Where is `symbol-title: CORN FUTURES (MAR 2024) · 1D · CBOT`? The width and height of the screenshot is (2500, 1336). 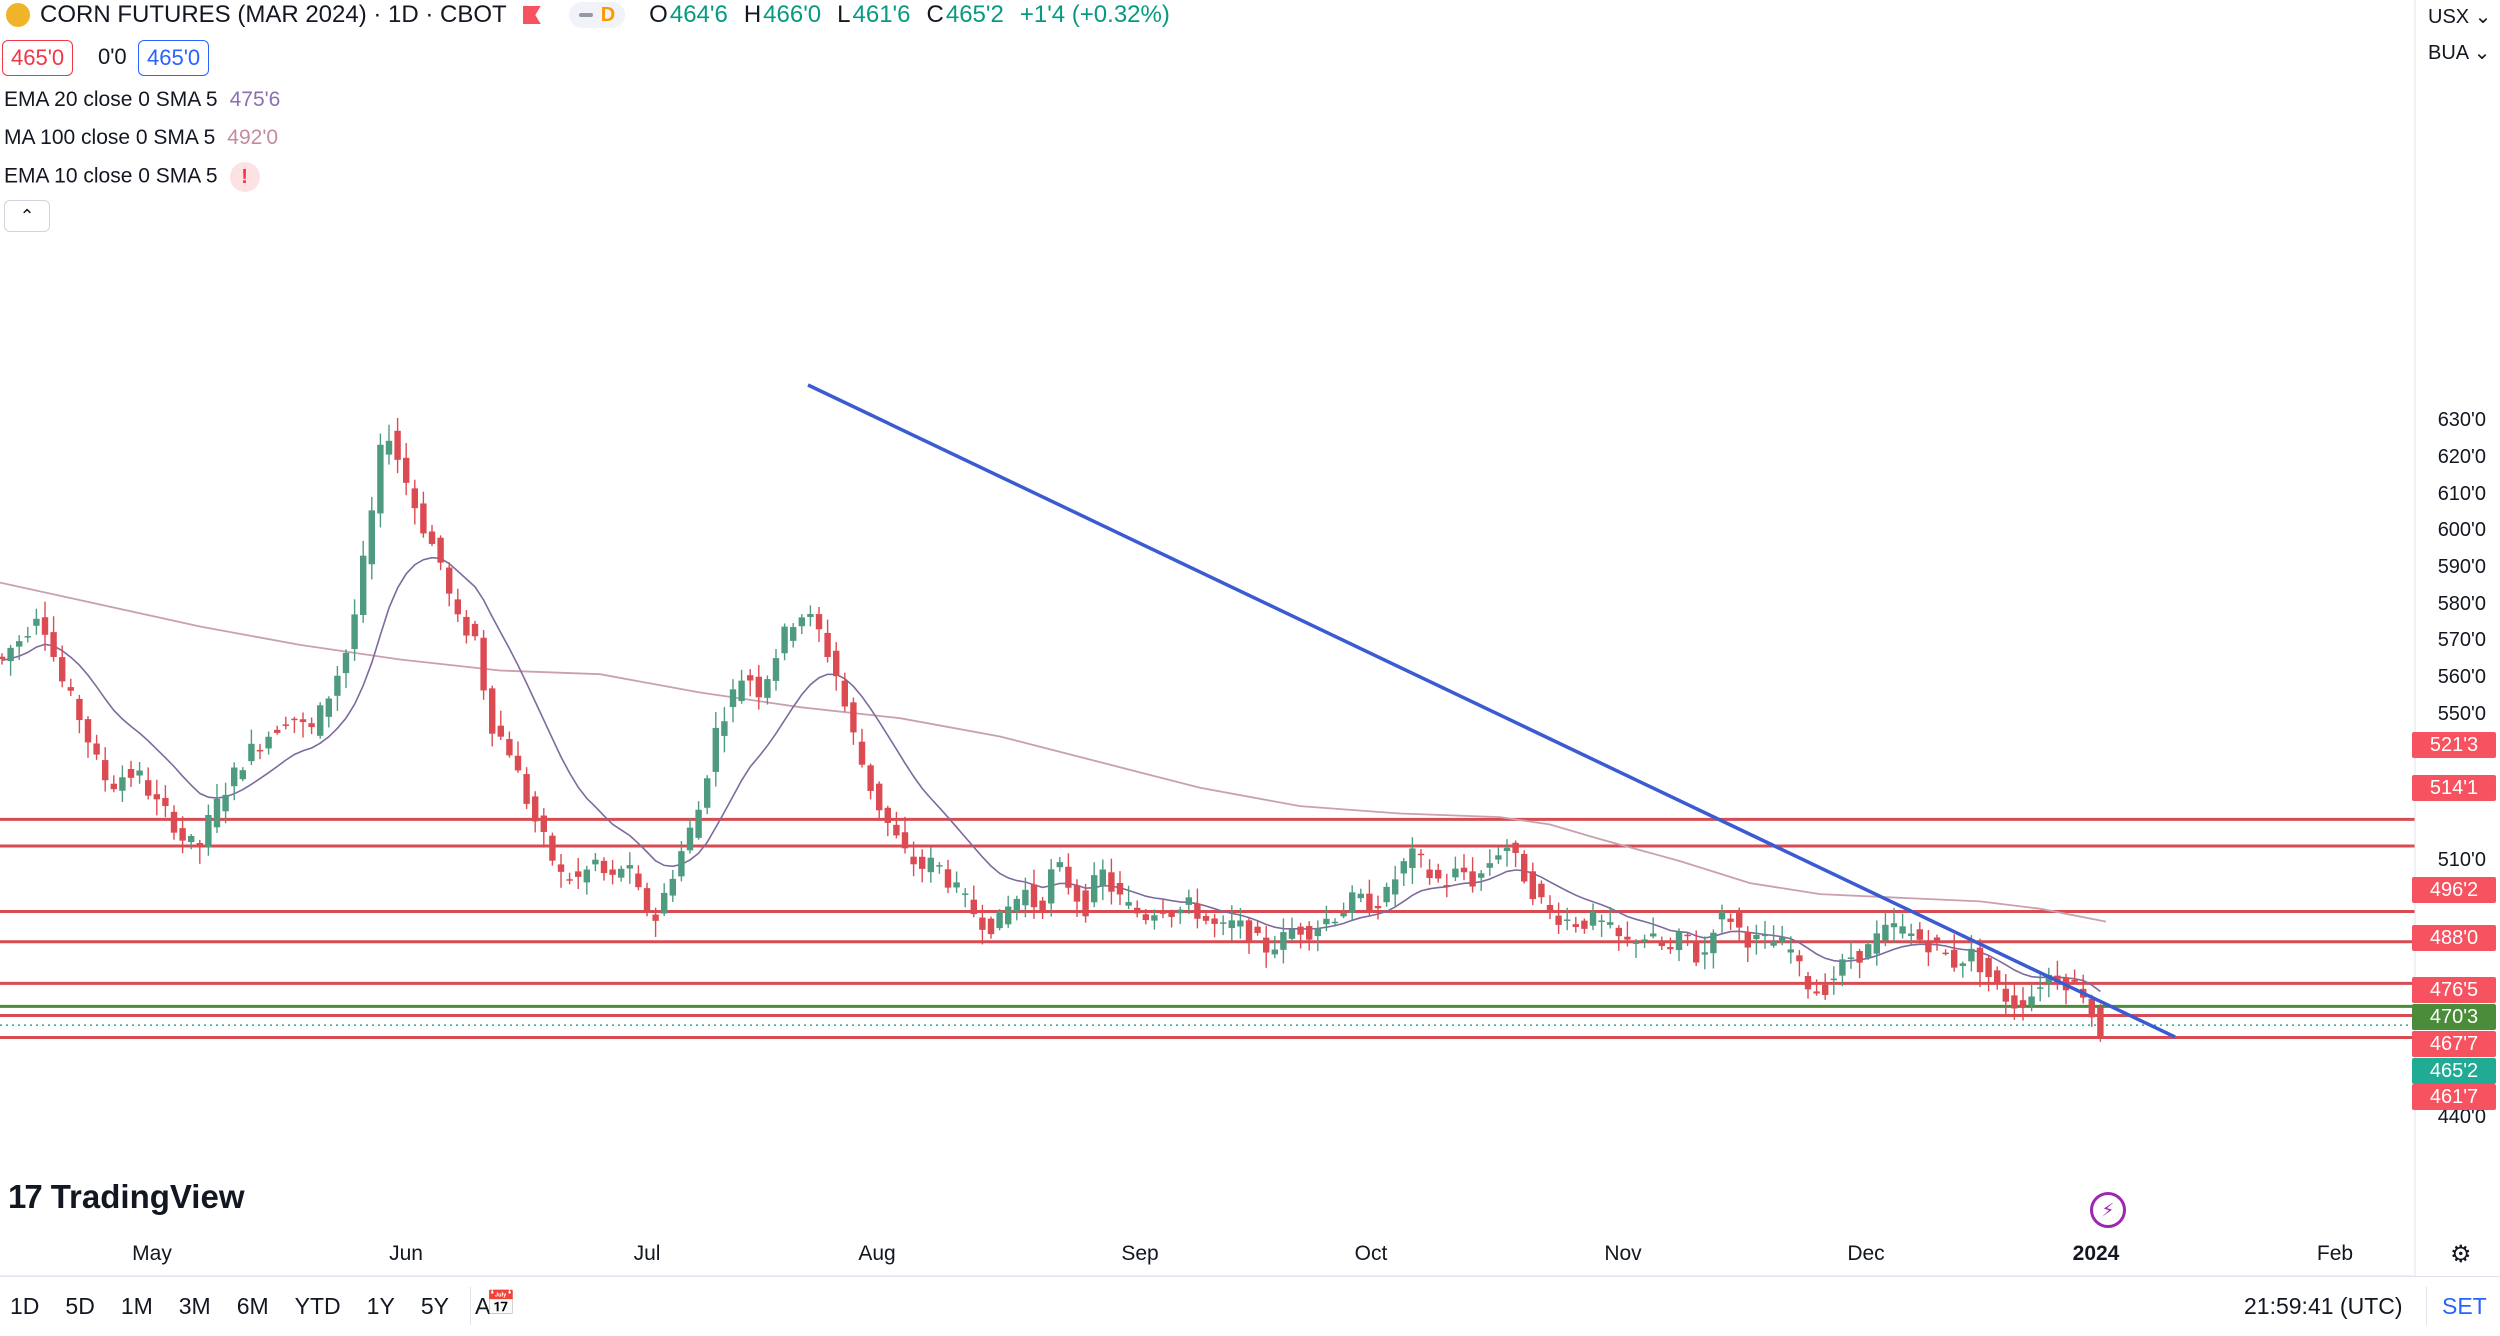 symbol-title: CORN FUTURES (MAR 2024) · 1D · CBOT is located at coordinates (273, 14).